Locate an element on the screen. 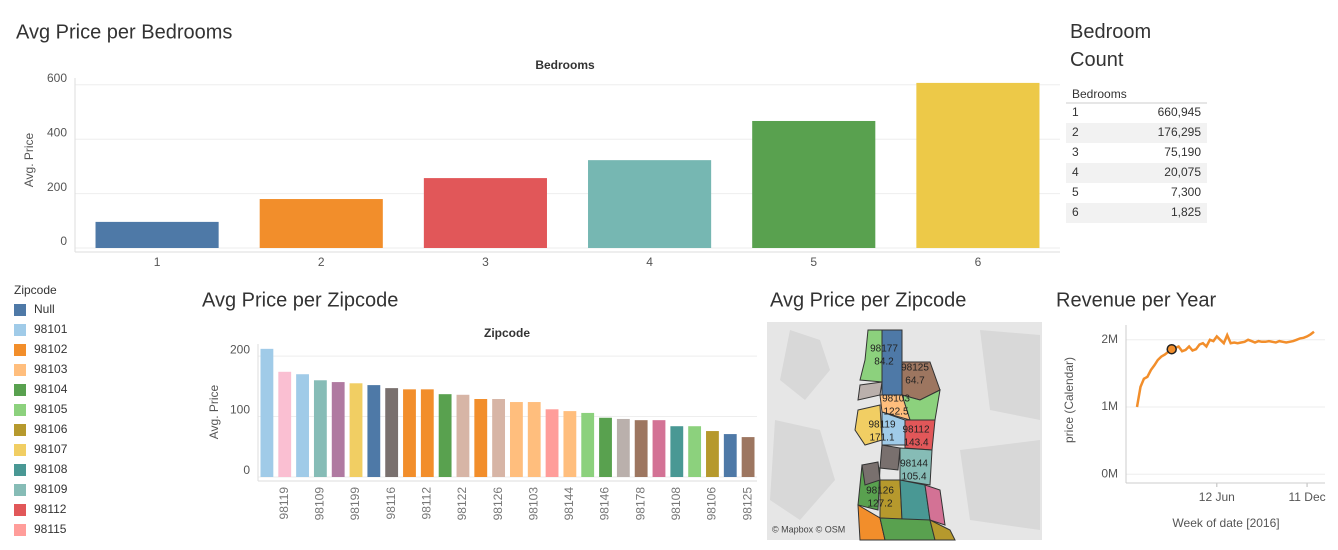 This screenshot has height=550, width=1338. legend-label: 98112 is located at coordinates (50, 509).